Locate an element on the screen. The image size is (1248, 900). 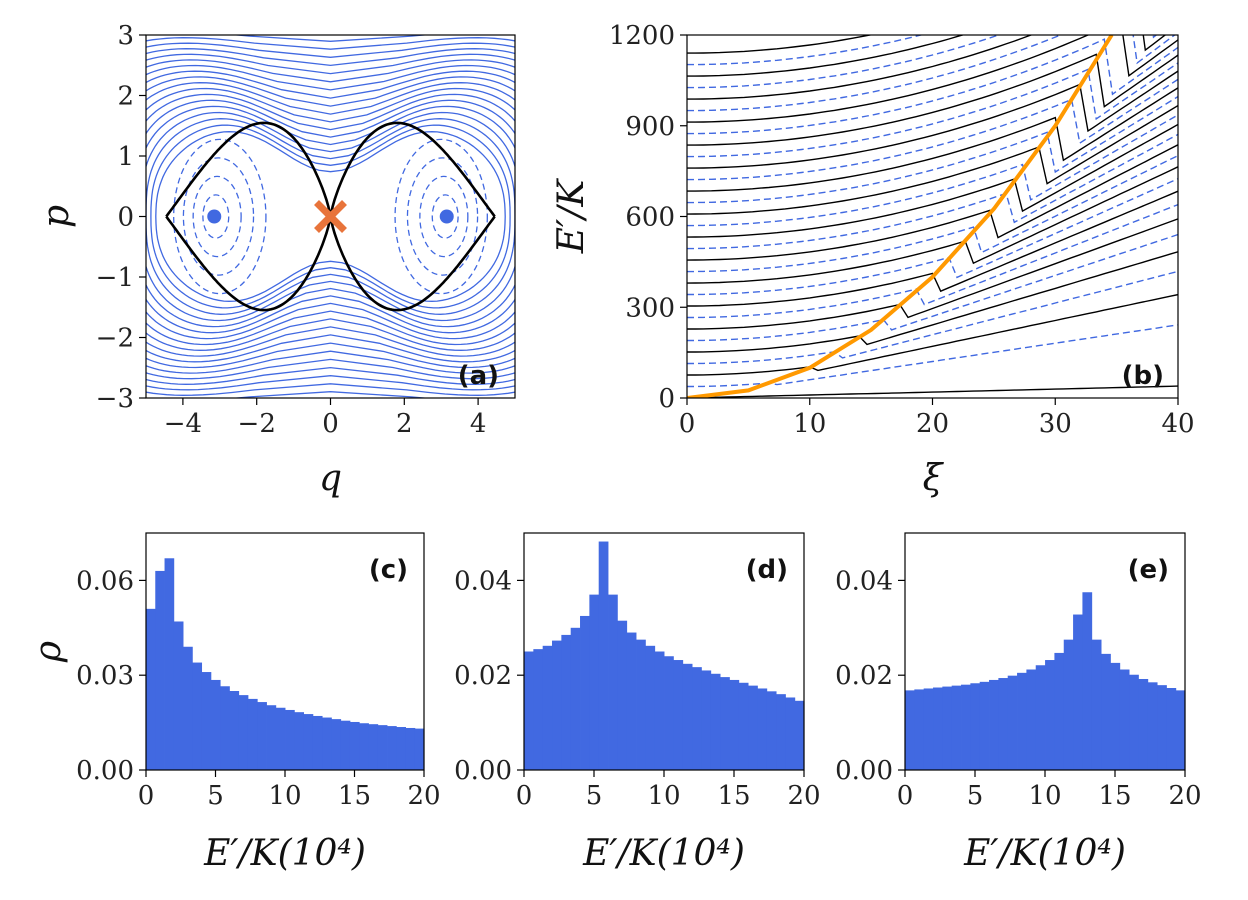
contour-group is located at coordinates (330, 216).